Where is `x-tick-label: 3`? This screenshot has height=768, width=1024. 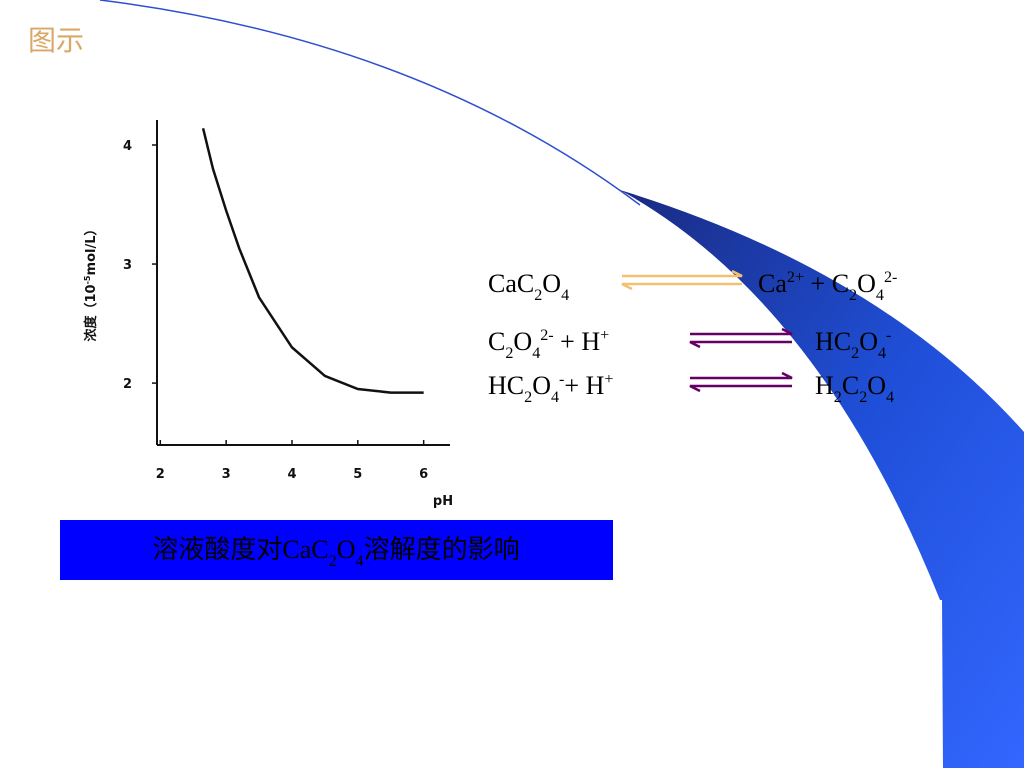
x-tick-label: 3 is located at coordinates (226, 474).